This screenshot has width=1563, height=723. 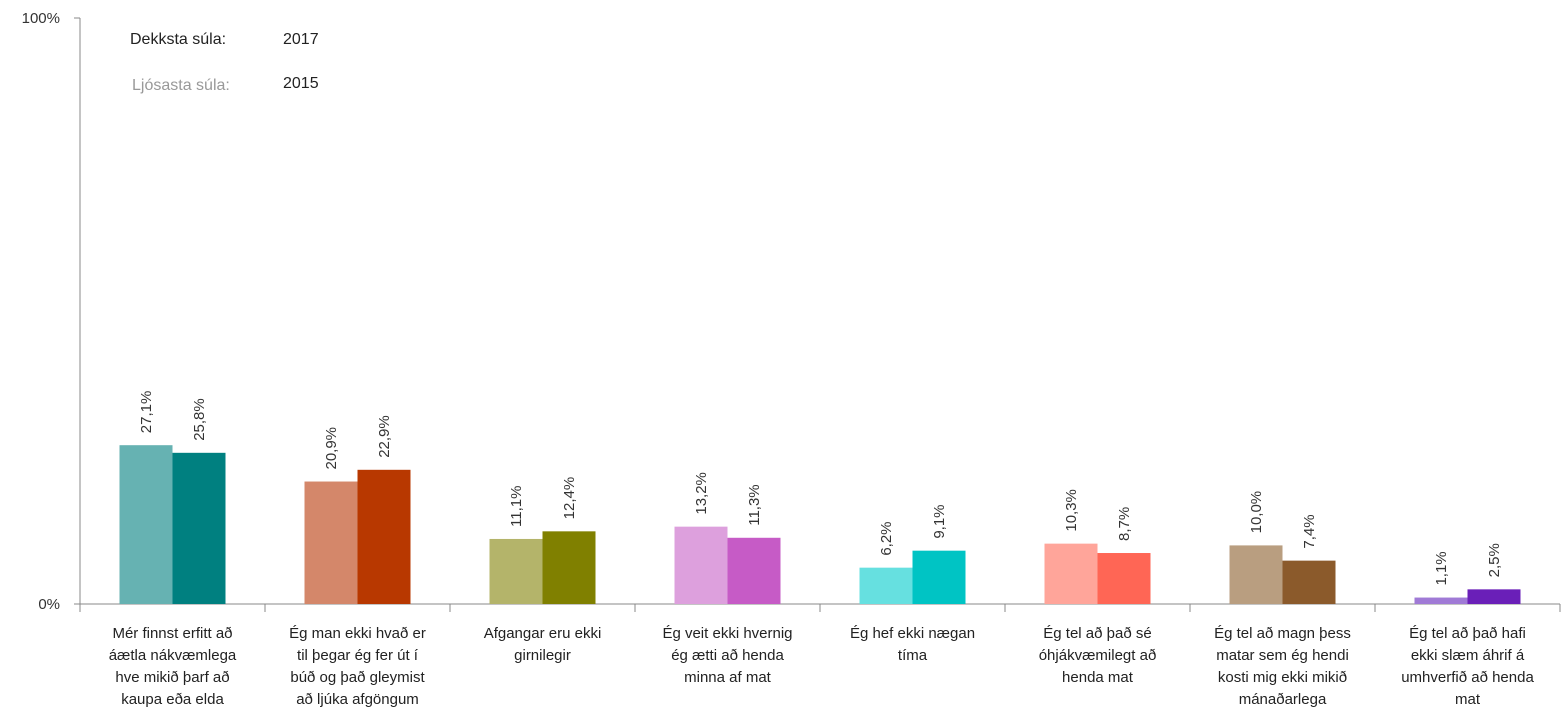 I want to click on category-label-line: áætla nákvæmlega, so click(x=173, y=655).